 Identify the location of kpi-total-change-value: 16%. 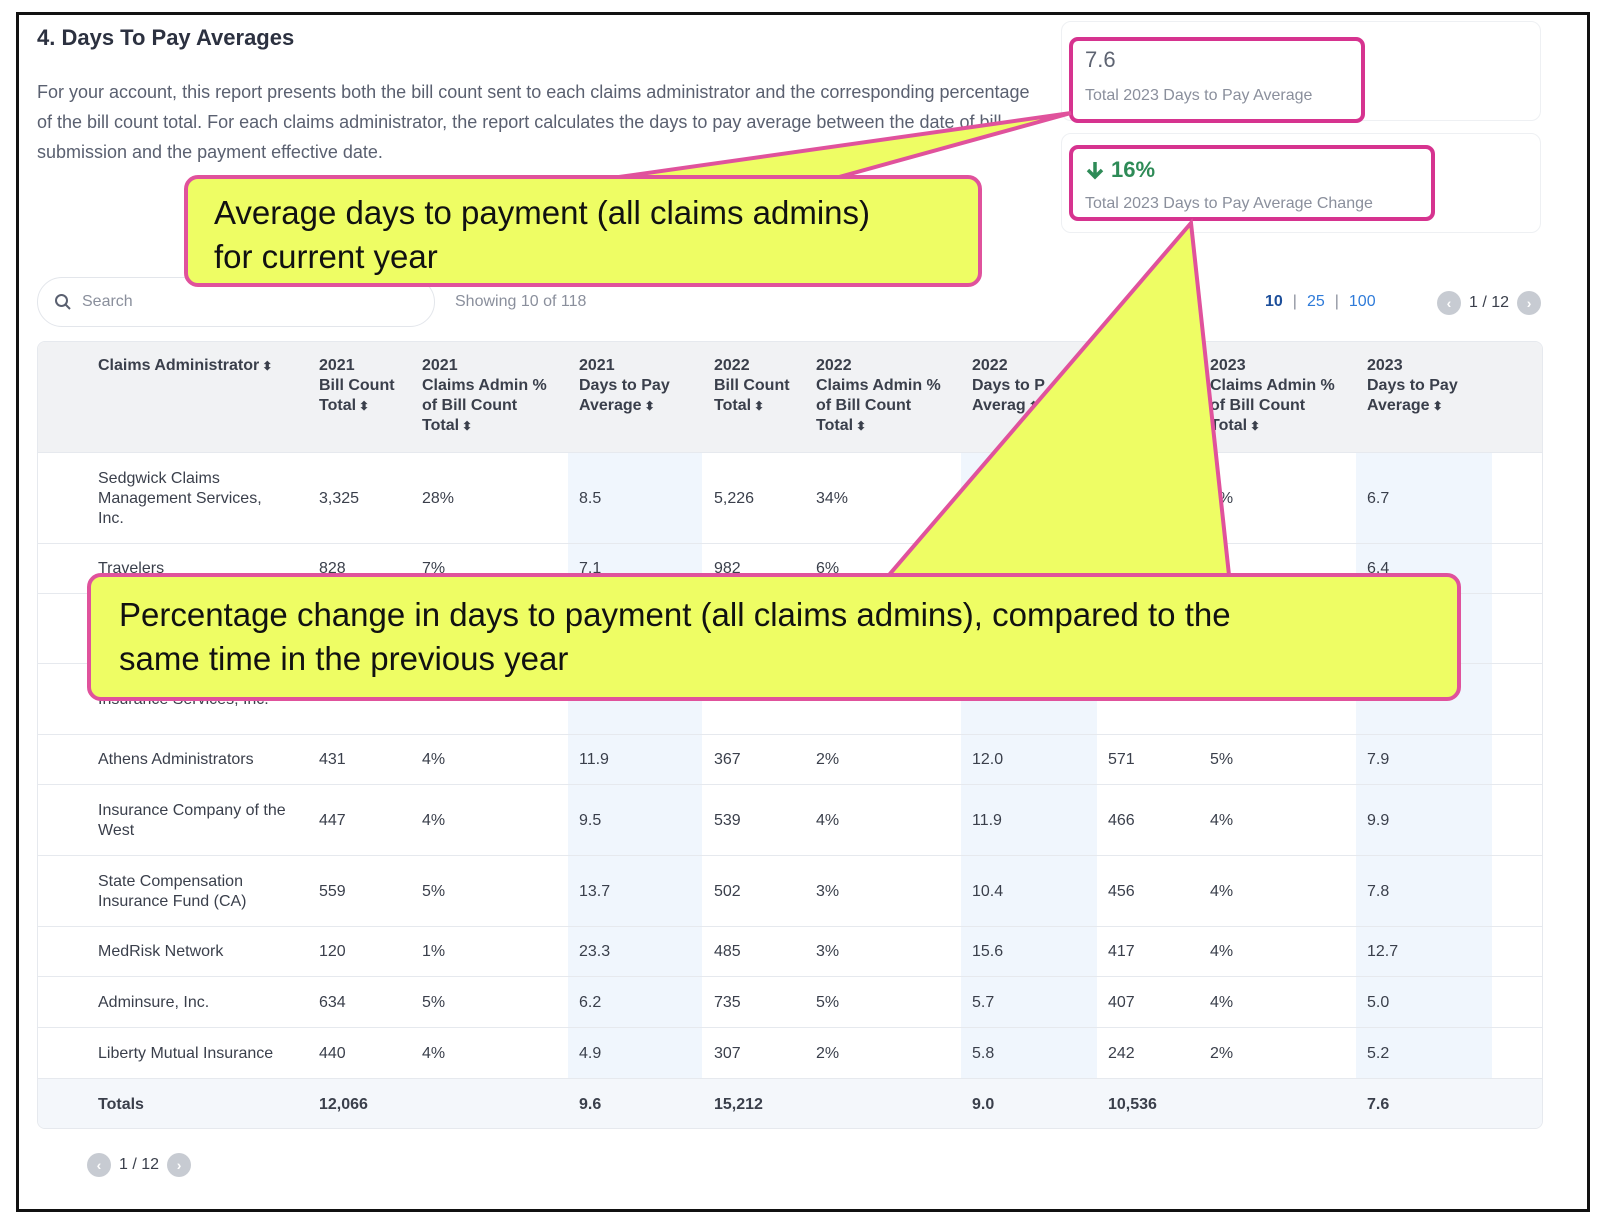
(1133, 169).